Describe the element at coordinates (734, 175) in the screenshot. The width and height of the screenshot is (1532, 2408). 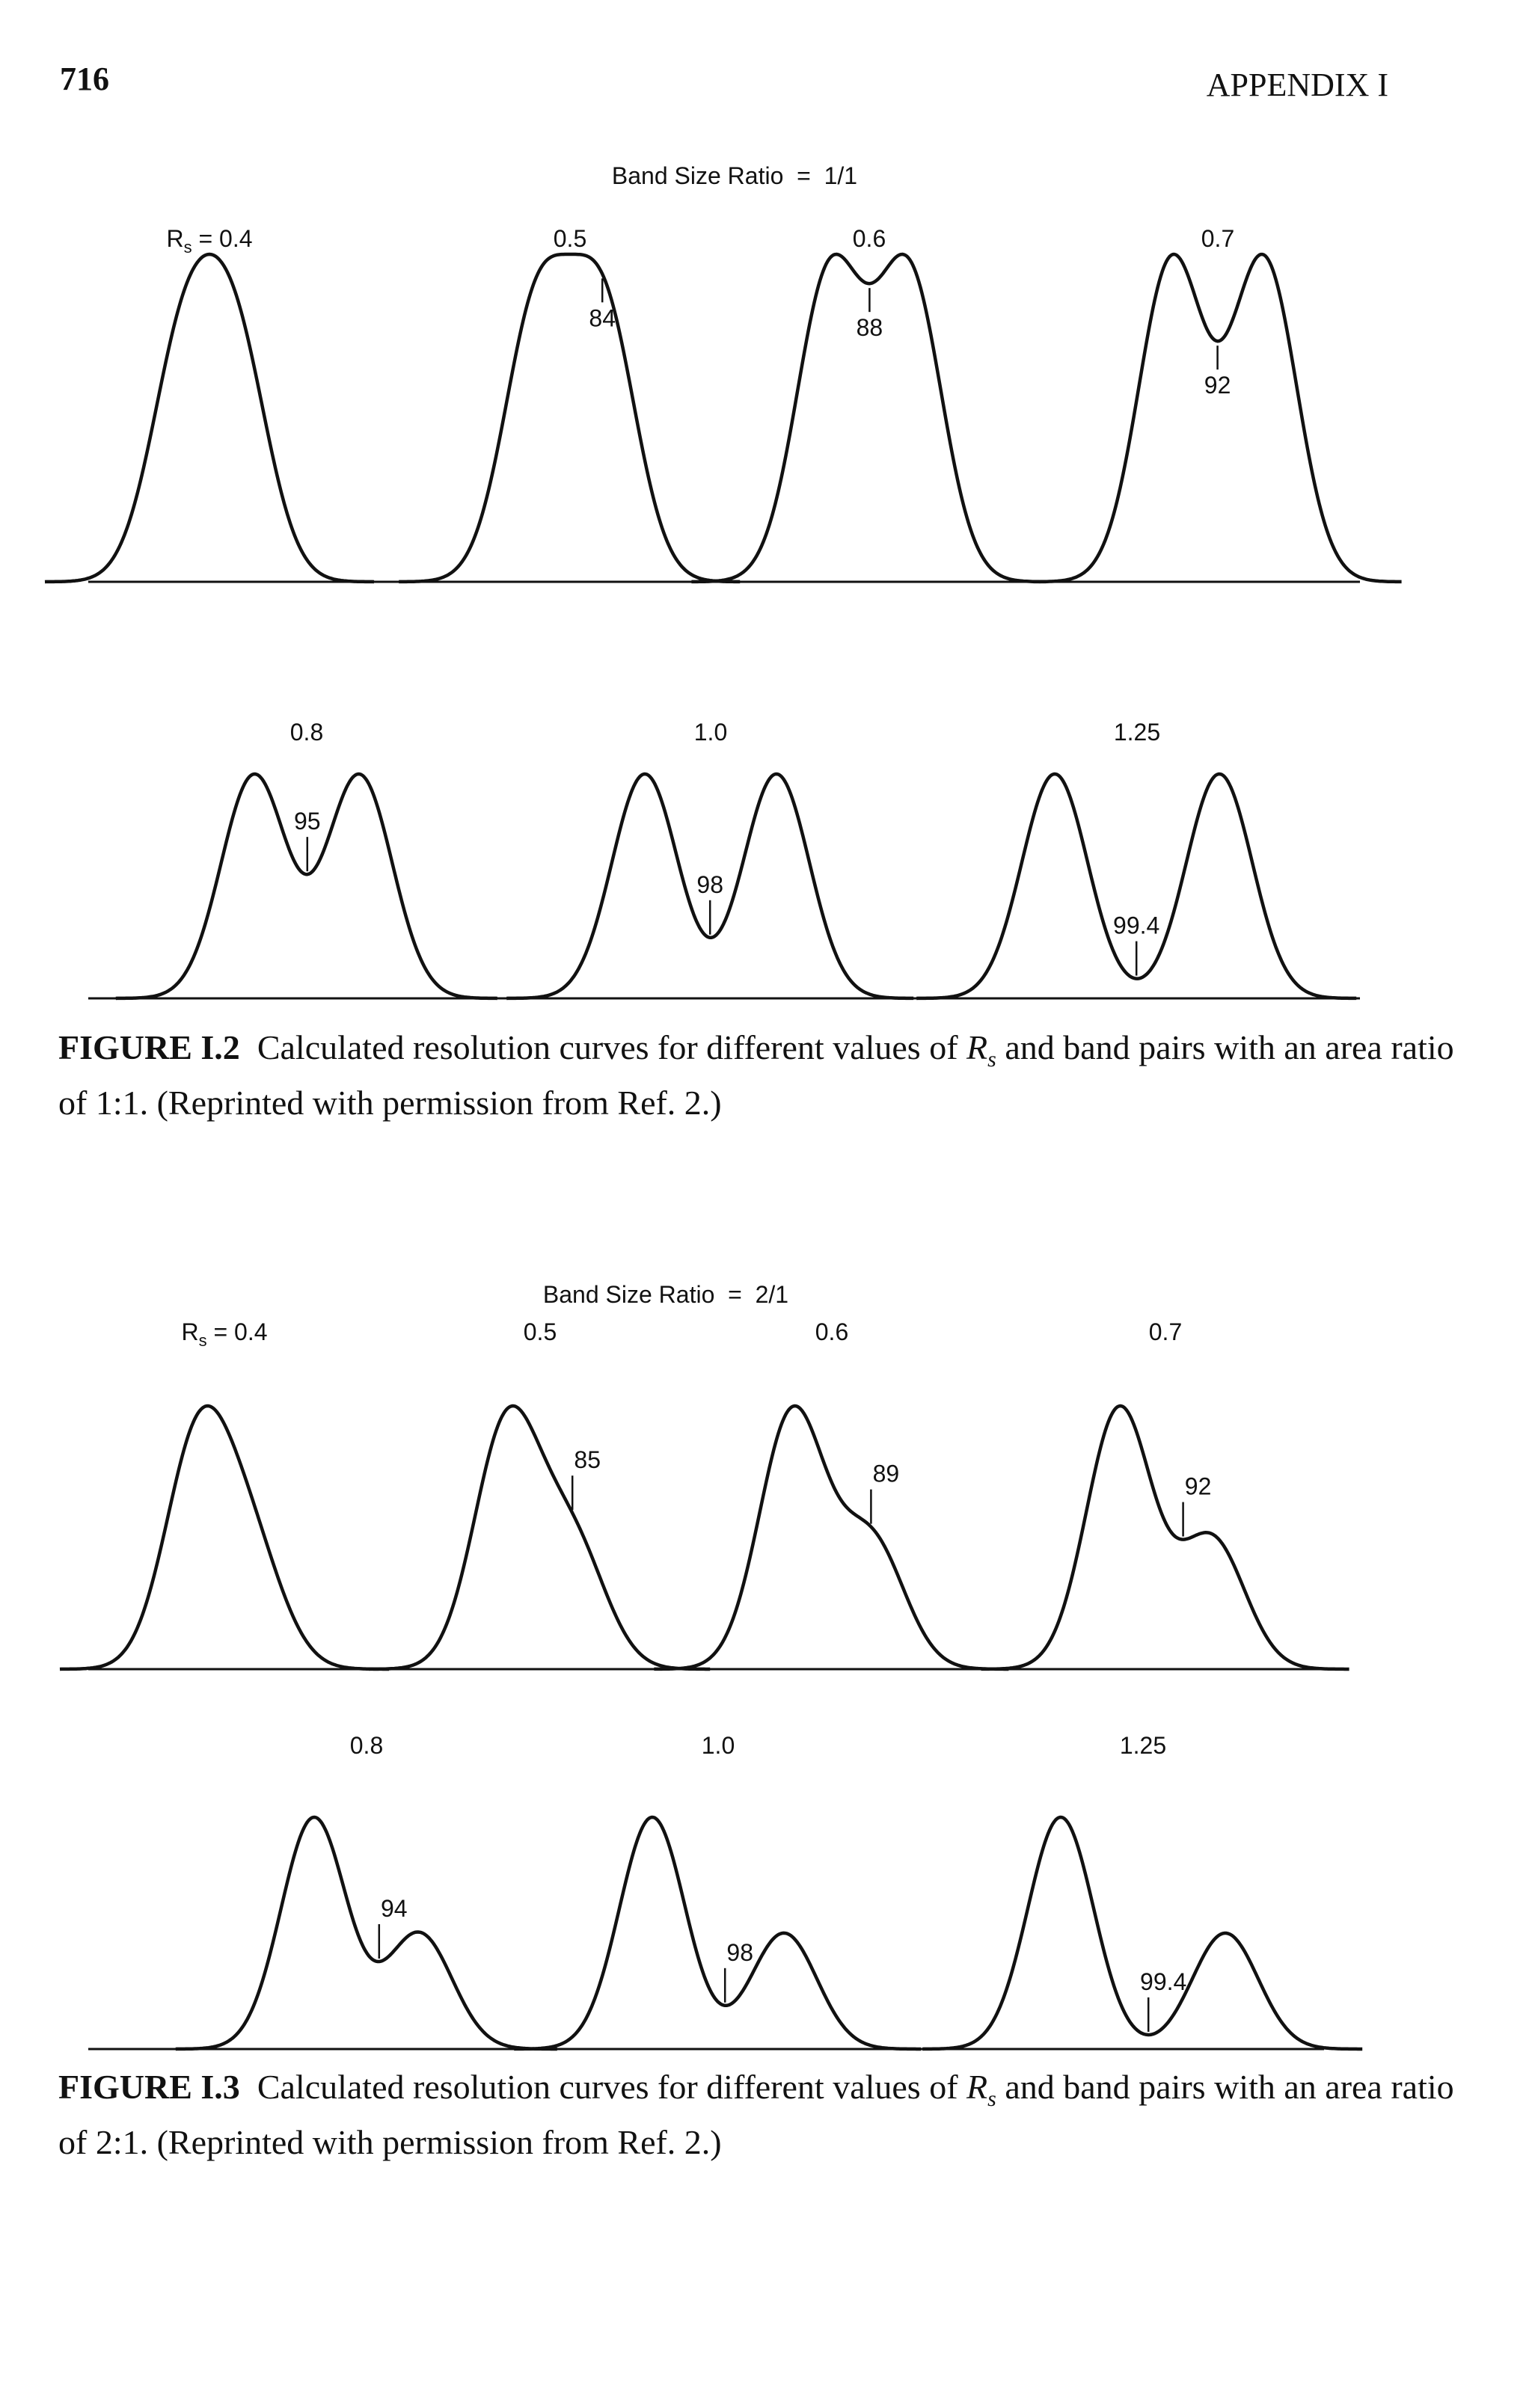
I see `figure-1-title: Band Size Ratio = 1/1` at that location.